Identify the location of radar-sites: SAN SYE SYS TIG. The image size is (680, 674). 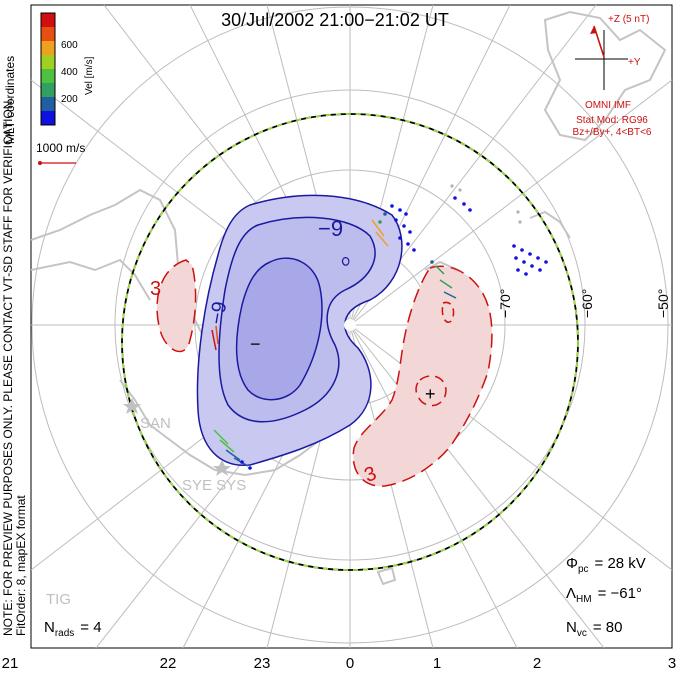
(146, 503).